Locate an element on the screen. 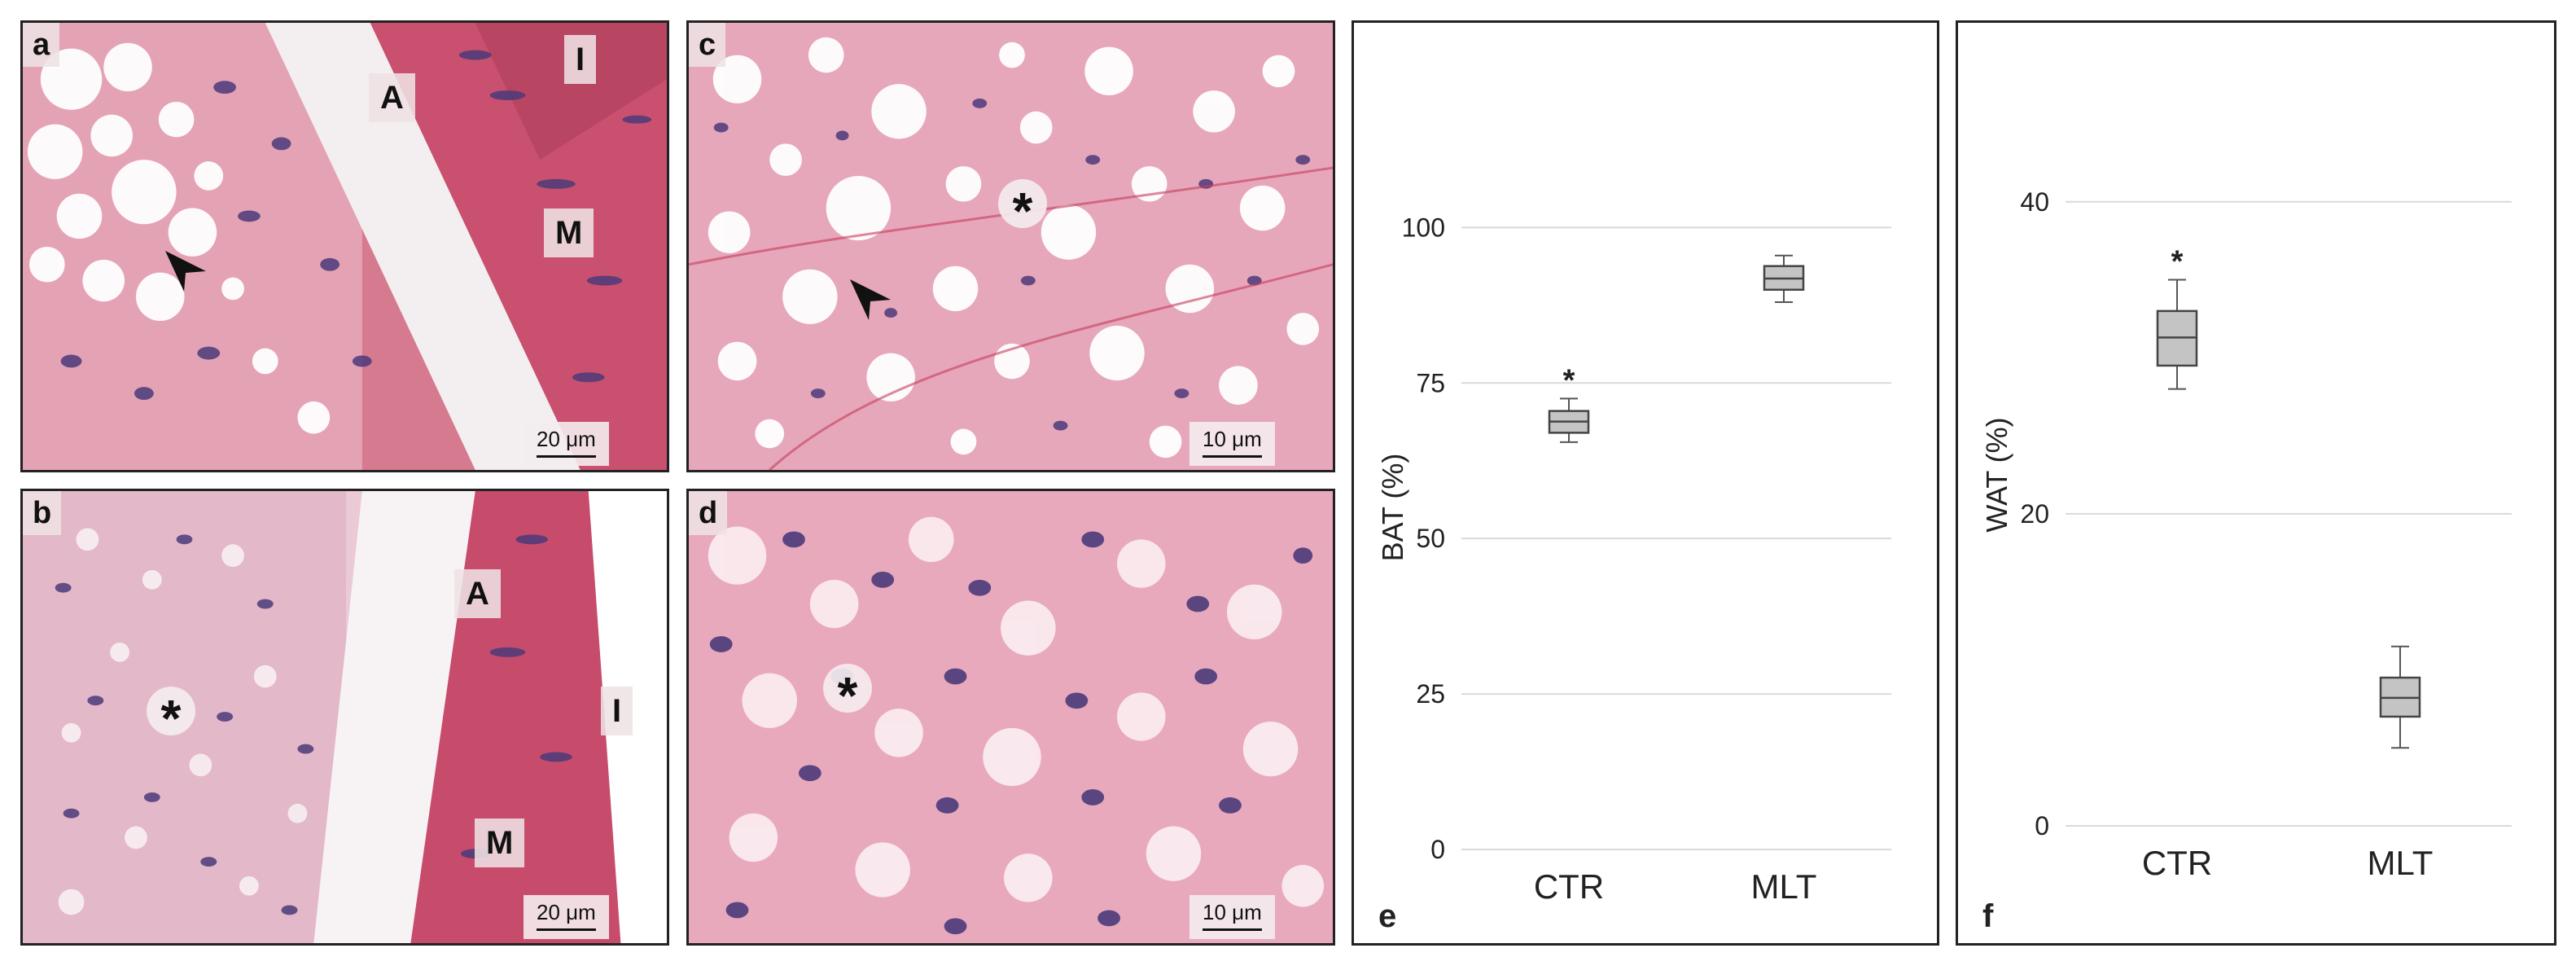 The height and width of the screenshot is (970, 2576). scale-line-a is located at coordinates (566, 456).